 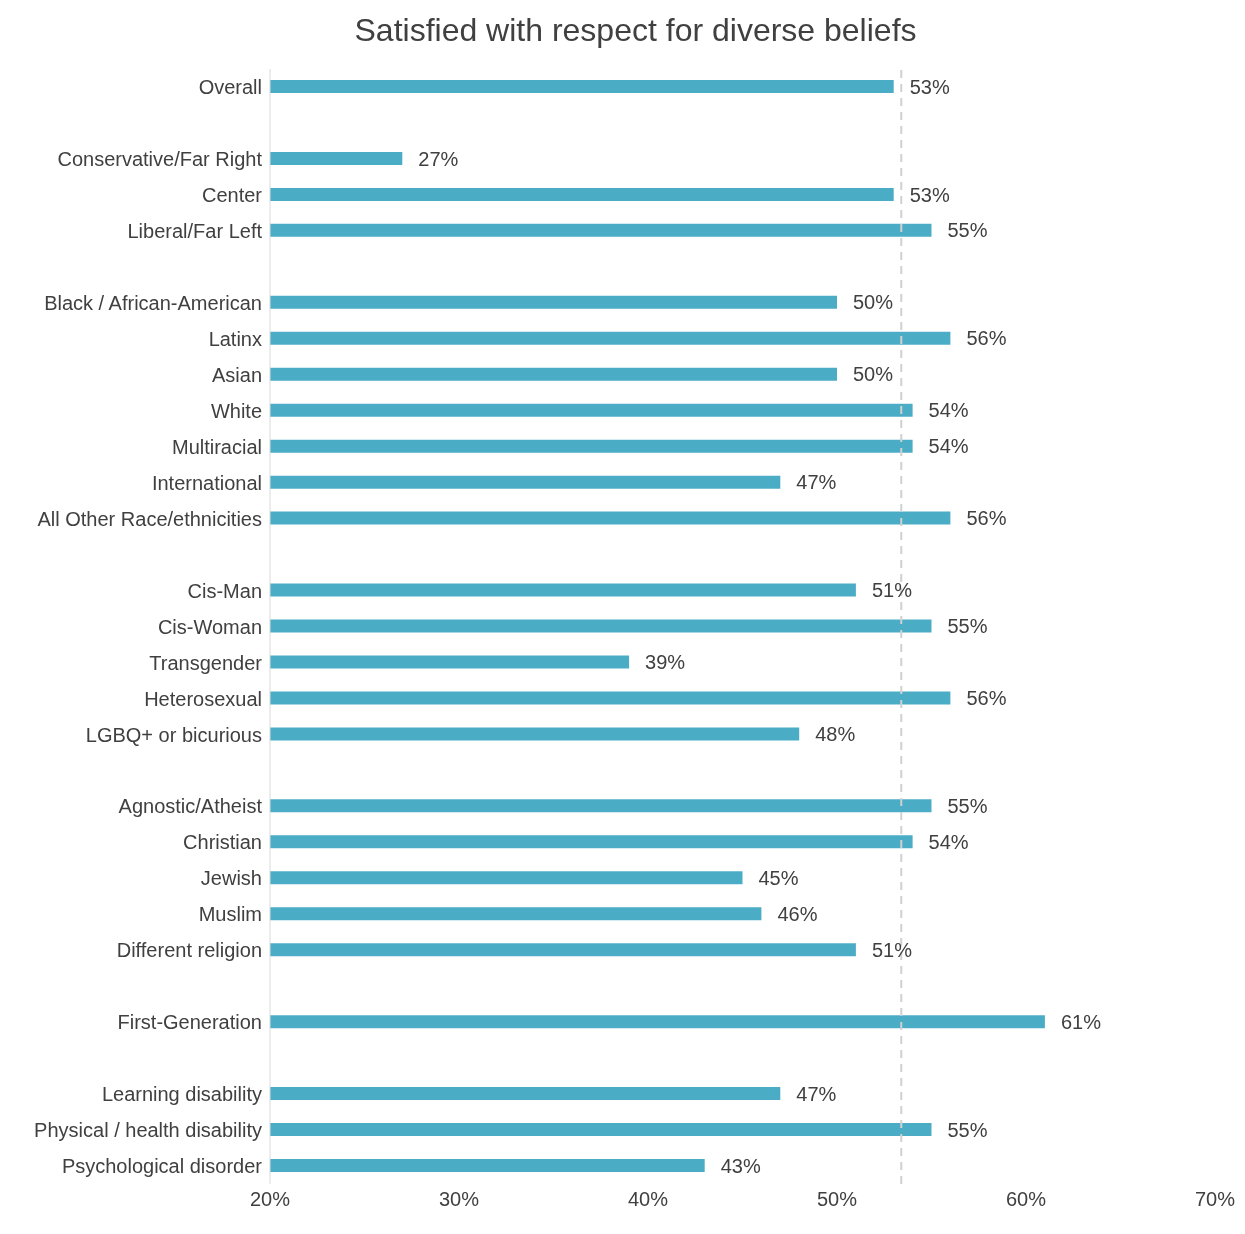 I want to click on y-tick-label: Transgender, so click(x=206, y=662).